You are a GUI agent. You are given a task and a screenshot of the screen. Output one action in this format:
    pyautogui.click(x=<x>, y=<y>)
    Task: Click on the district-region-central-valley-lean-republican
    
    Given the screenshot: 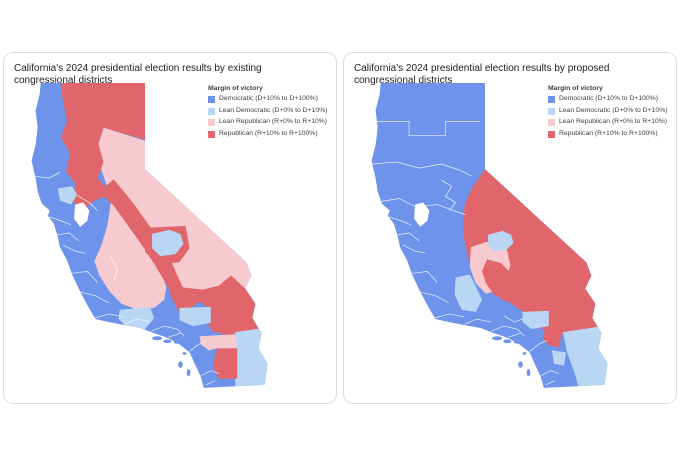 What is the action you would take?
    pyautogui.click(x=130, y=253)
    